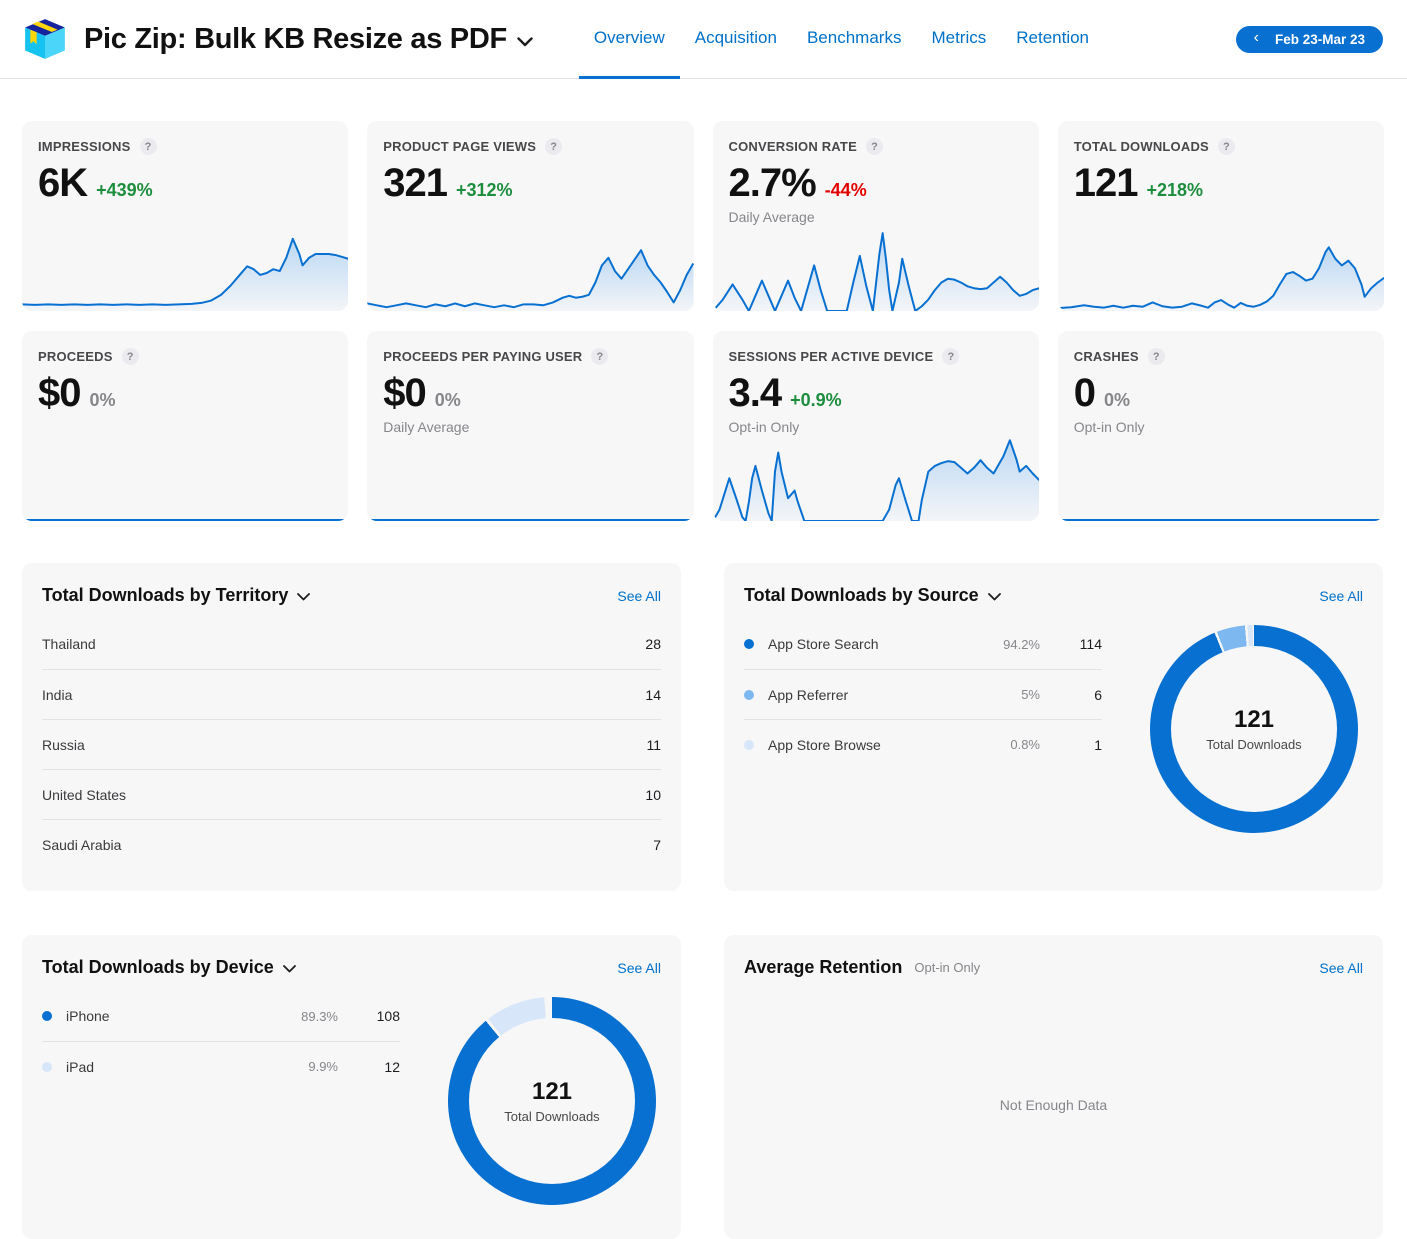  Describe the element at coordinates (657, 844) in the screenshot. I see `territory-value: 7` at that location.